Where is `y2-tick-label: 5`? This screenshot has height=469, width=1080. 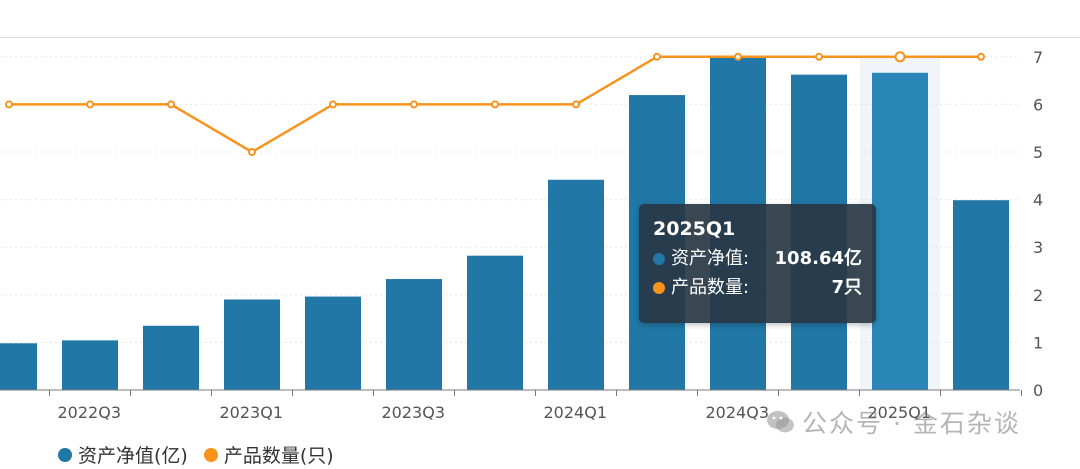
y2-tick-label: 5 is located at coordinates (1038, 152).